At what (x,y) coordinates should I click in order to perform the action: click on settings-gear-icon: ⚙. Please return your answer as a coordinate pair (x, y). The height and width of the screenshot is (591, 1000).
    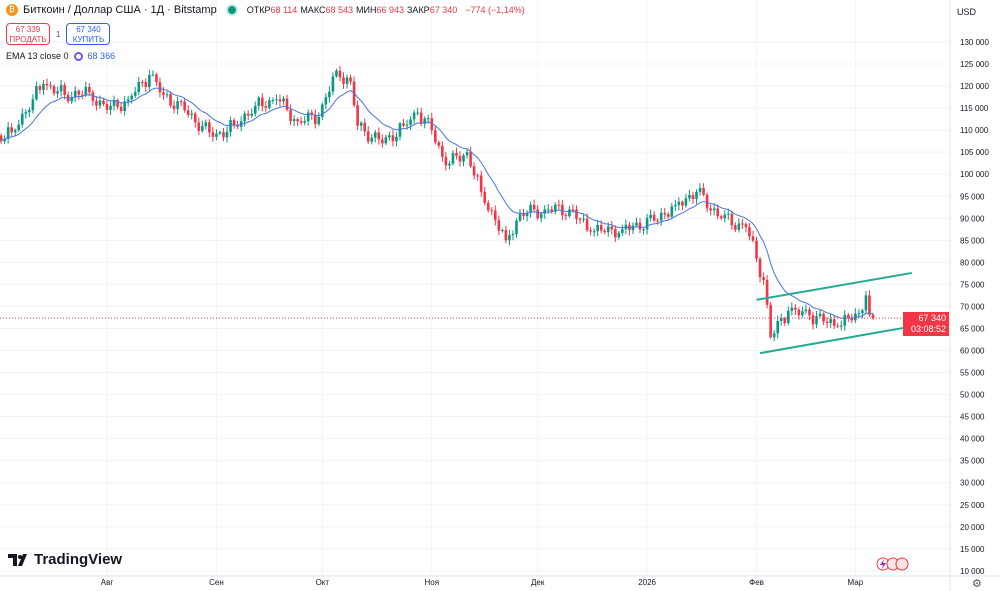
    Looking at the image, I should click on (977, 584).